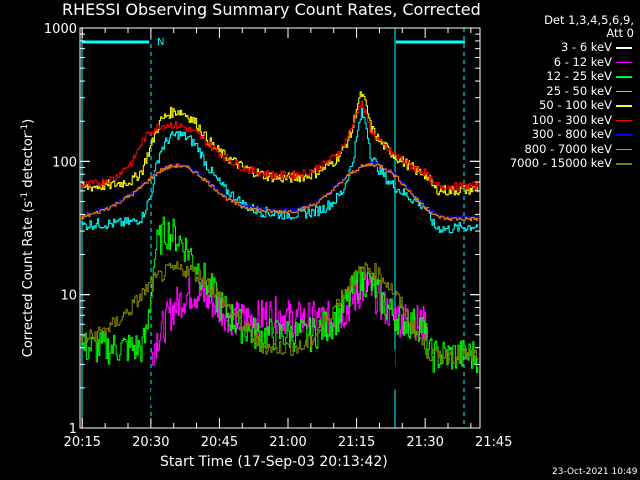 This screenshot has height=480, width=640. Describe the element at coordinates (571, 119) in the screenshot. I see `legend-item-label: 100 - 300 keV` at that location.